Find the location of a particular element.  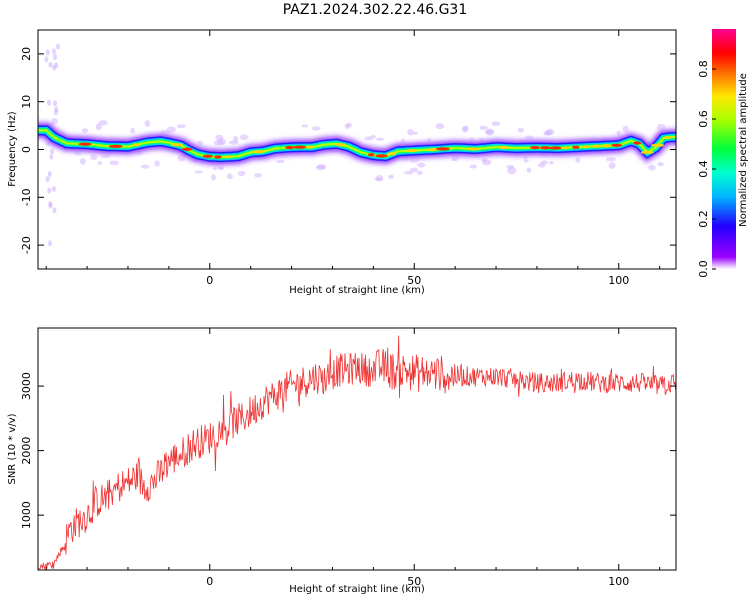

spectrogram-y-tick-label: -20 is located at coordinates (26, 245).